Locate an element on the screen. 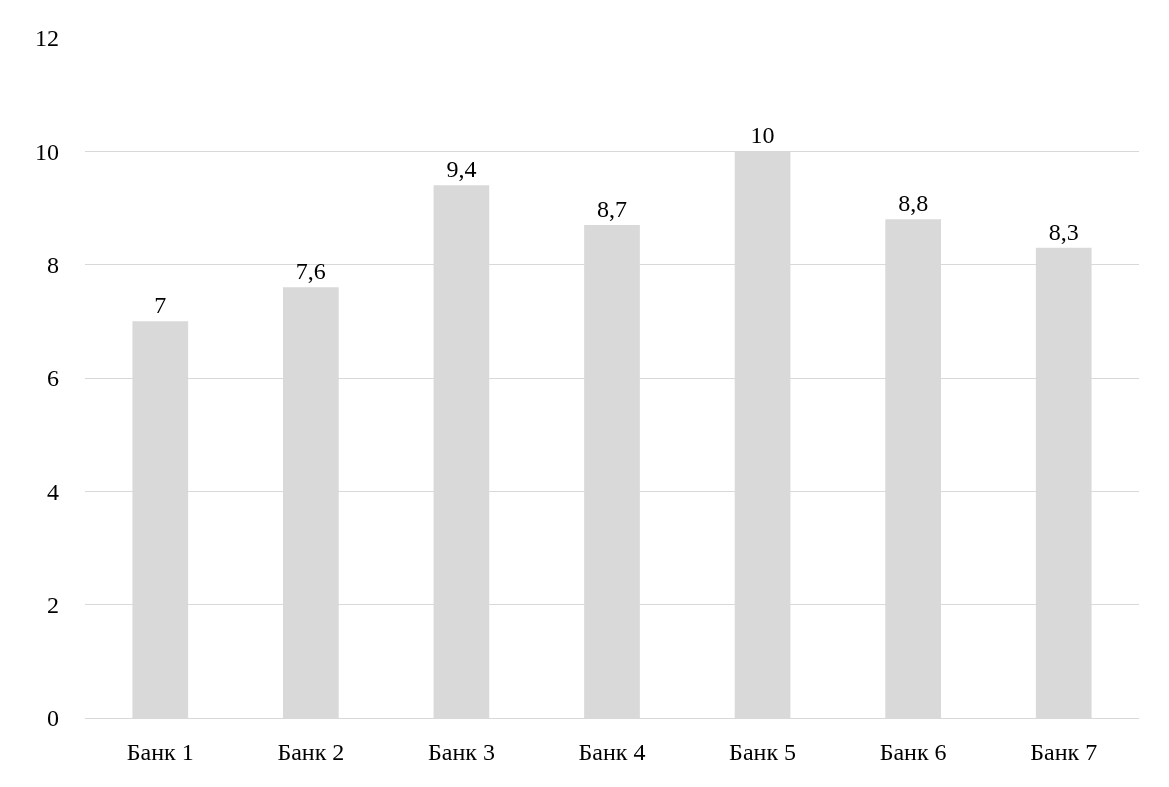 The image size is (1169, 787). y-tick-label: 12 is located at coordinates (47, 38).